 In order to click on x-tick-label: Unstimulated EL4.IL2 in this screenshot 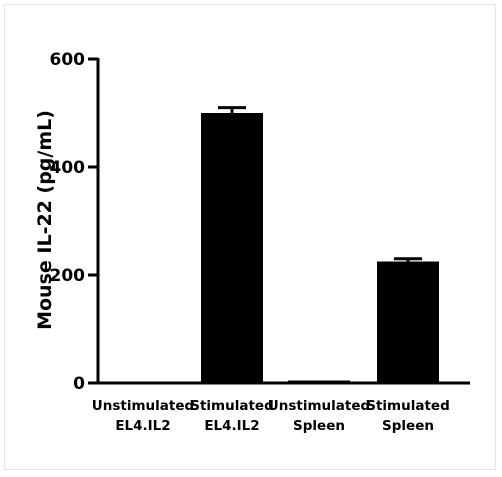, I will do `click(143, 416)`.